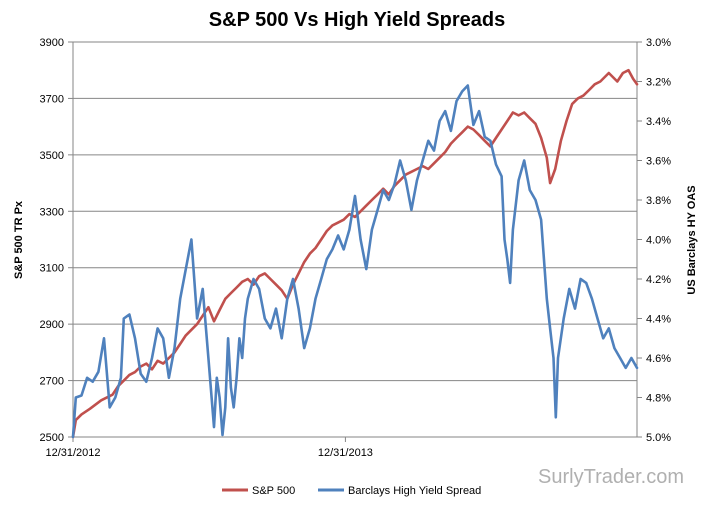 The width and height of the screenshot is (714, 509). What do you see at coordinates (345, 453) in the screenshot?
I see `x-tick-label: 12/31/2013` at bounding box center [345, 453].